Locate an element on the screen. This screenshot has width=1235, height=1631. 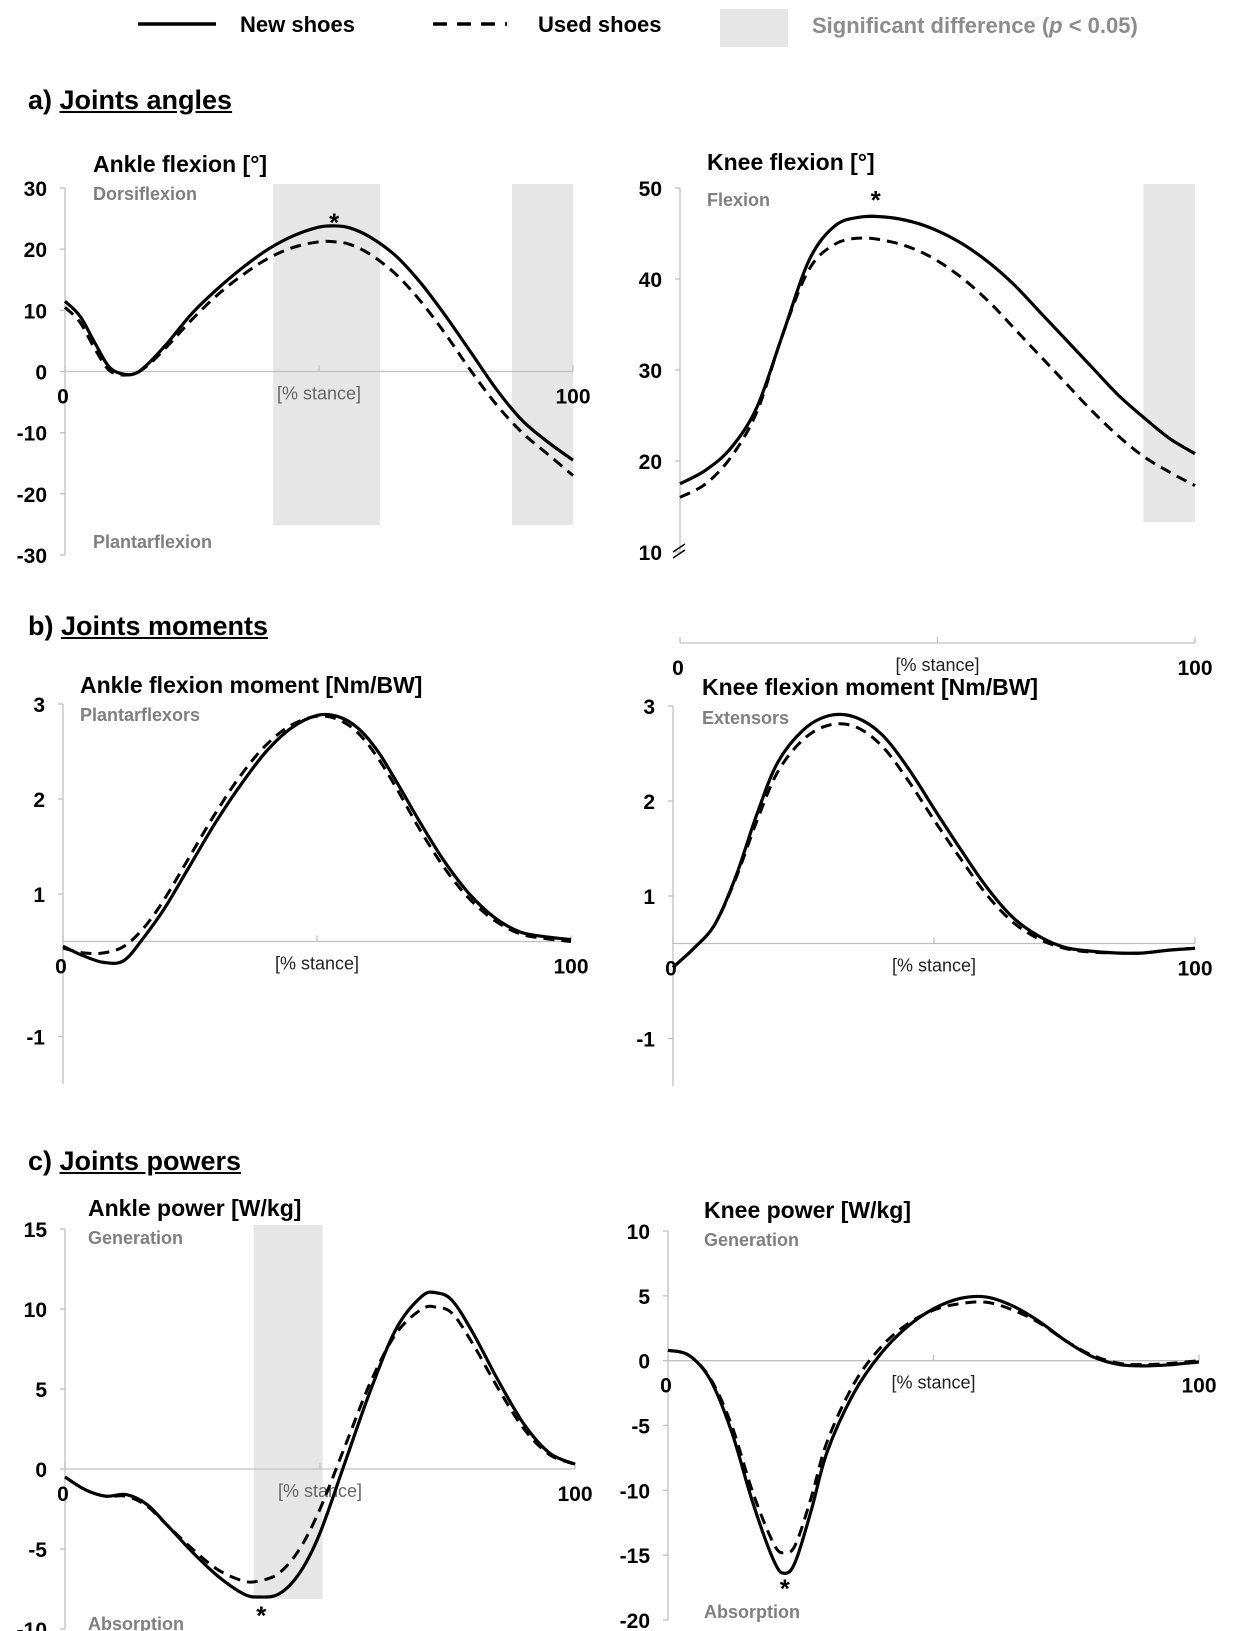
section-c-title: c) Joints powers is located at coordinates (135, 1161).